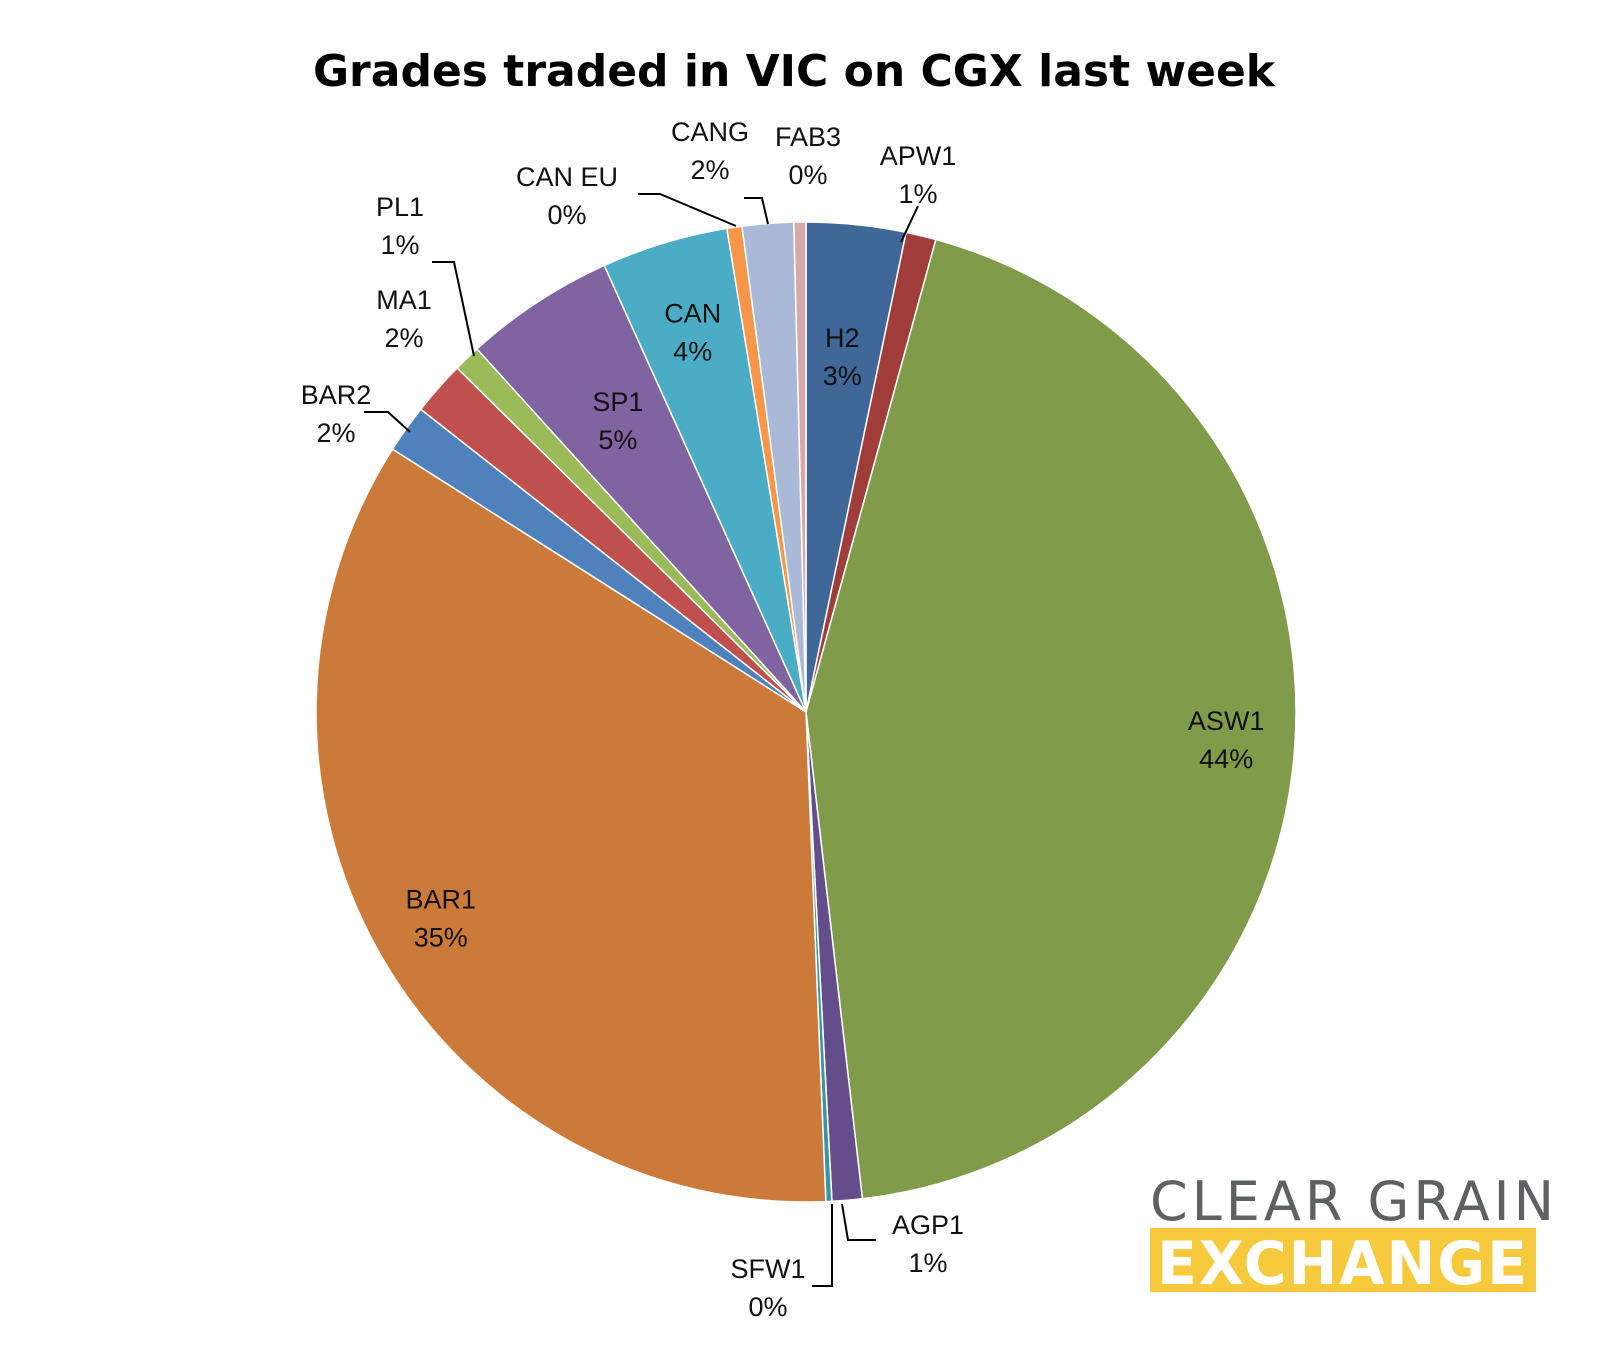 Image resolution: width=1608 pixels, height=1350 pixels. What do you see at coordinates (617, 440) in the screenshot?
I see `label-percent: 5%` at bounding box center [617, 440].